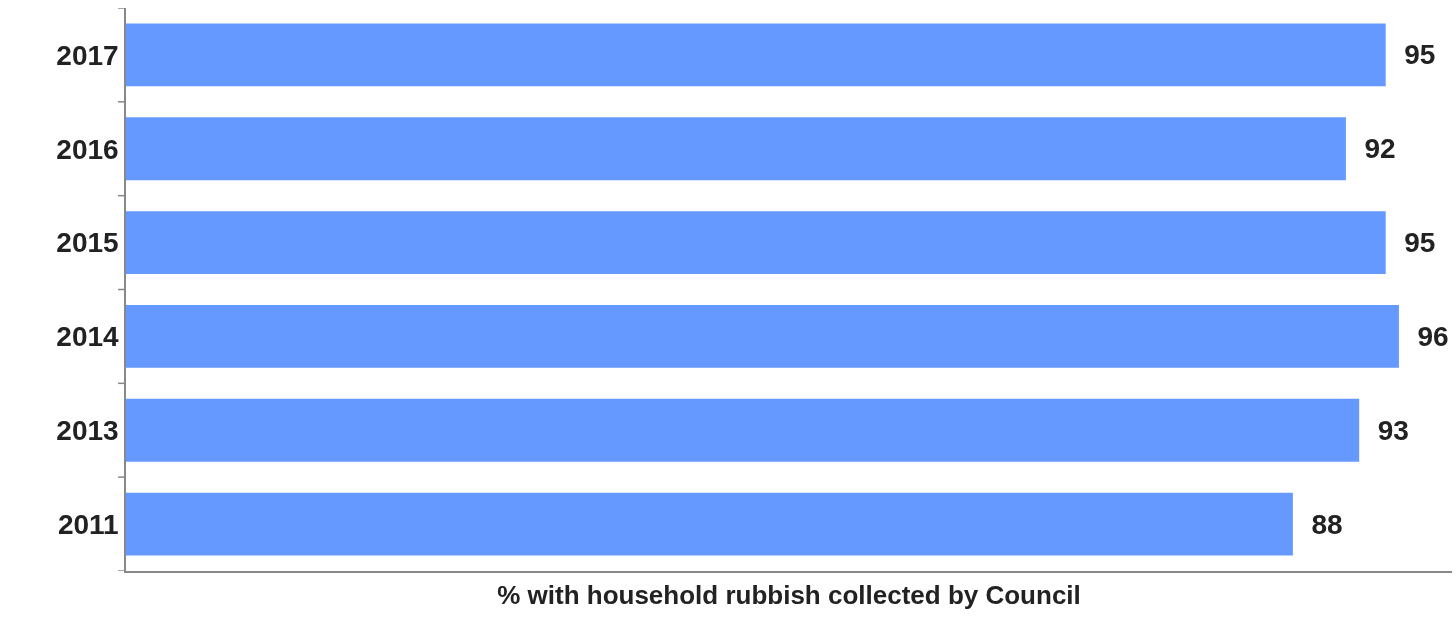  Describe the element at coordinates (88, 524) in the screenshot. I see `y-tick-label: 2011` at that location.